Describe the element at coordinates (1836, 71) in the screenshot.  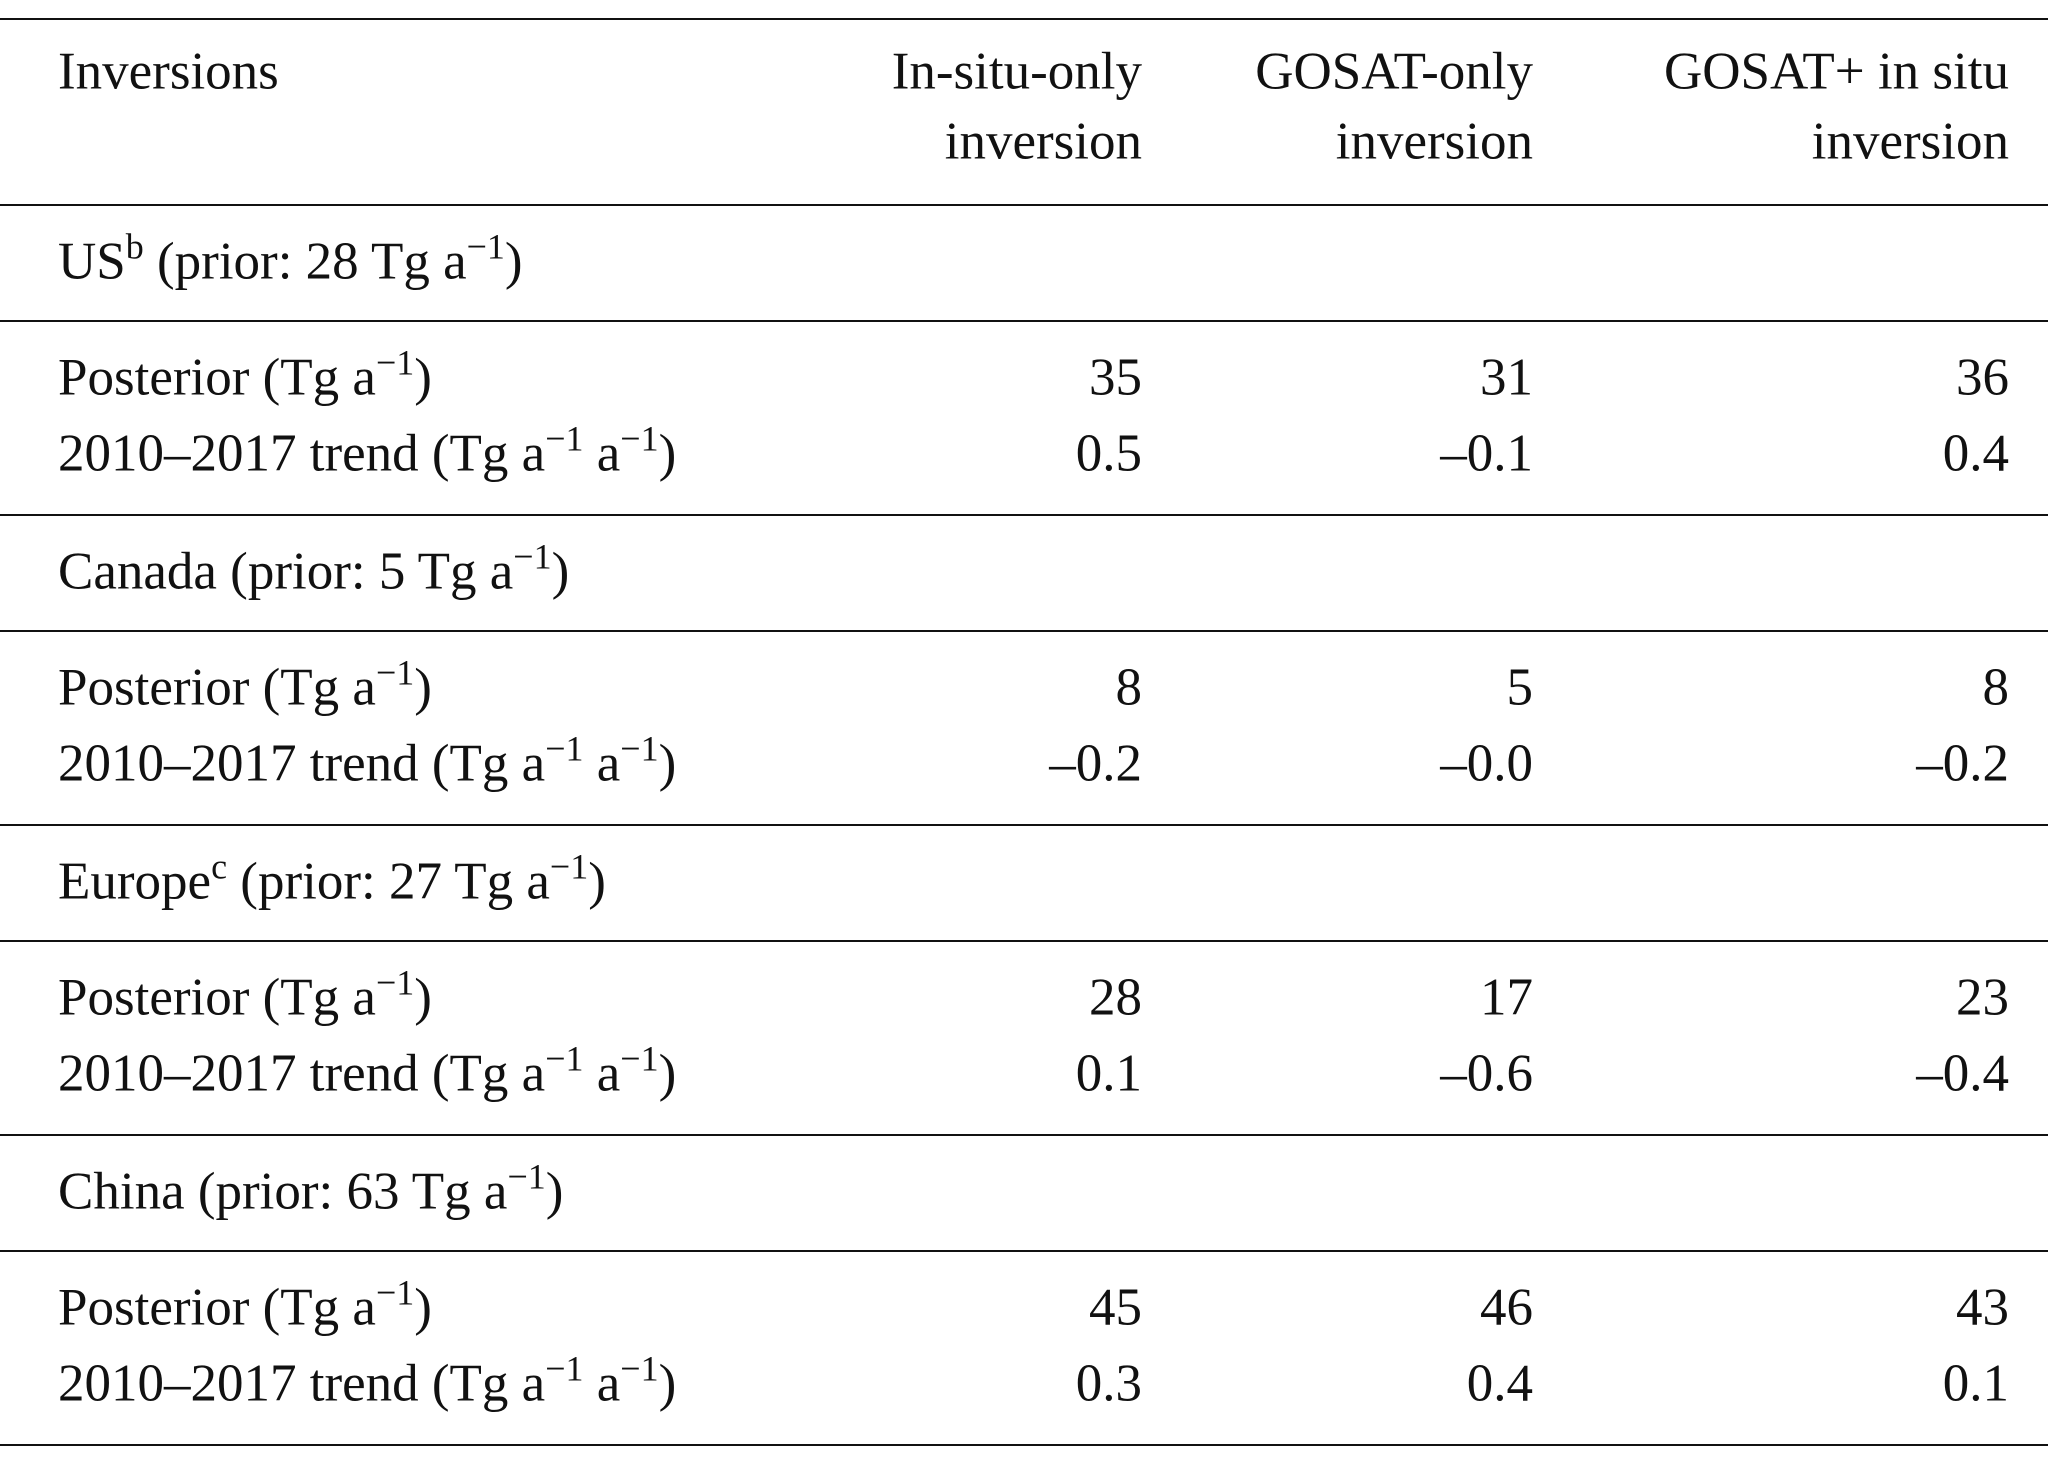
I see `header-cell: GOSAT+ in situ` at that location.